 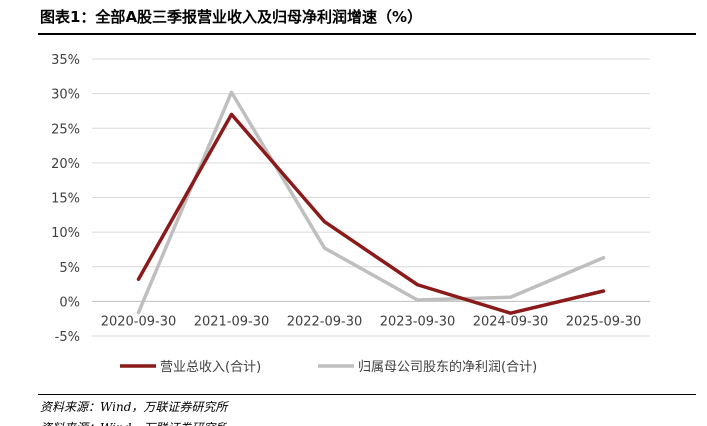 I want to click on legend: 营业总收入(合计) 归属母公司股东的净利润(合计), so click(x=328, y=367).